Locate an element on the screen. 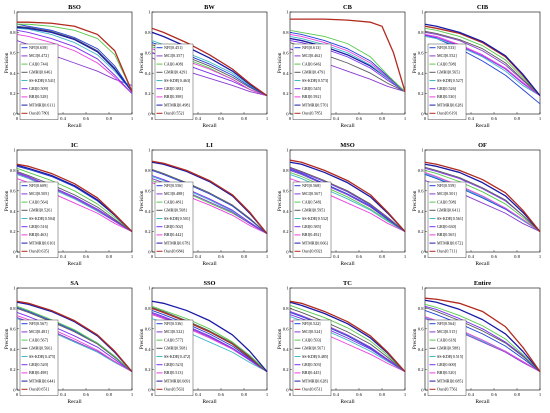 The height and width of the screenshot is (413, 550). legend-entry: Ours[0.619] is located at coordinates (447, 113).